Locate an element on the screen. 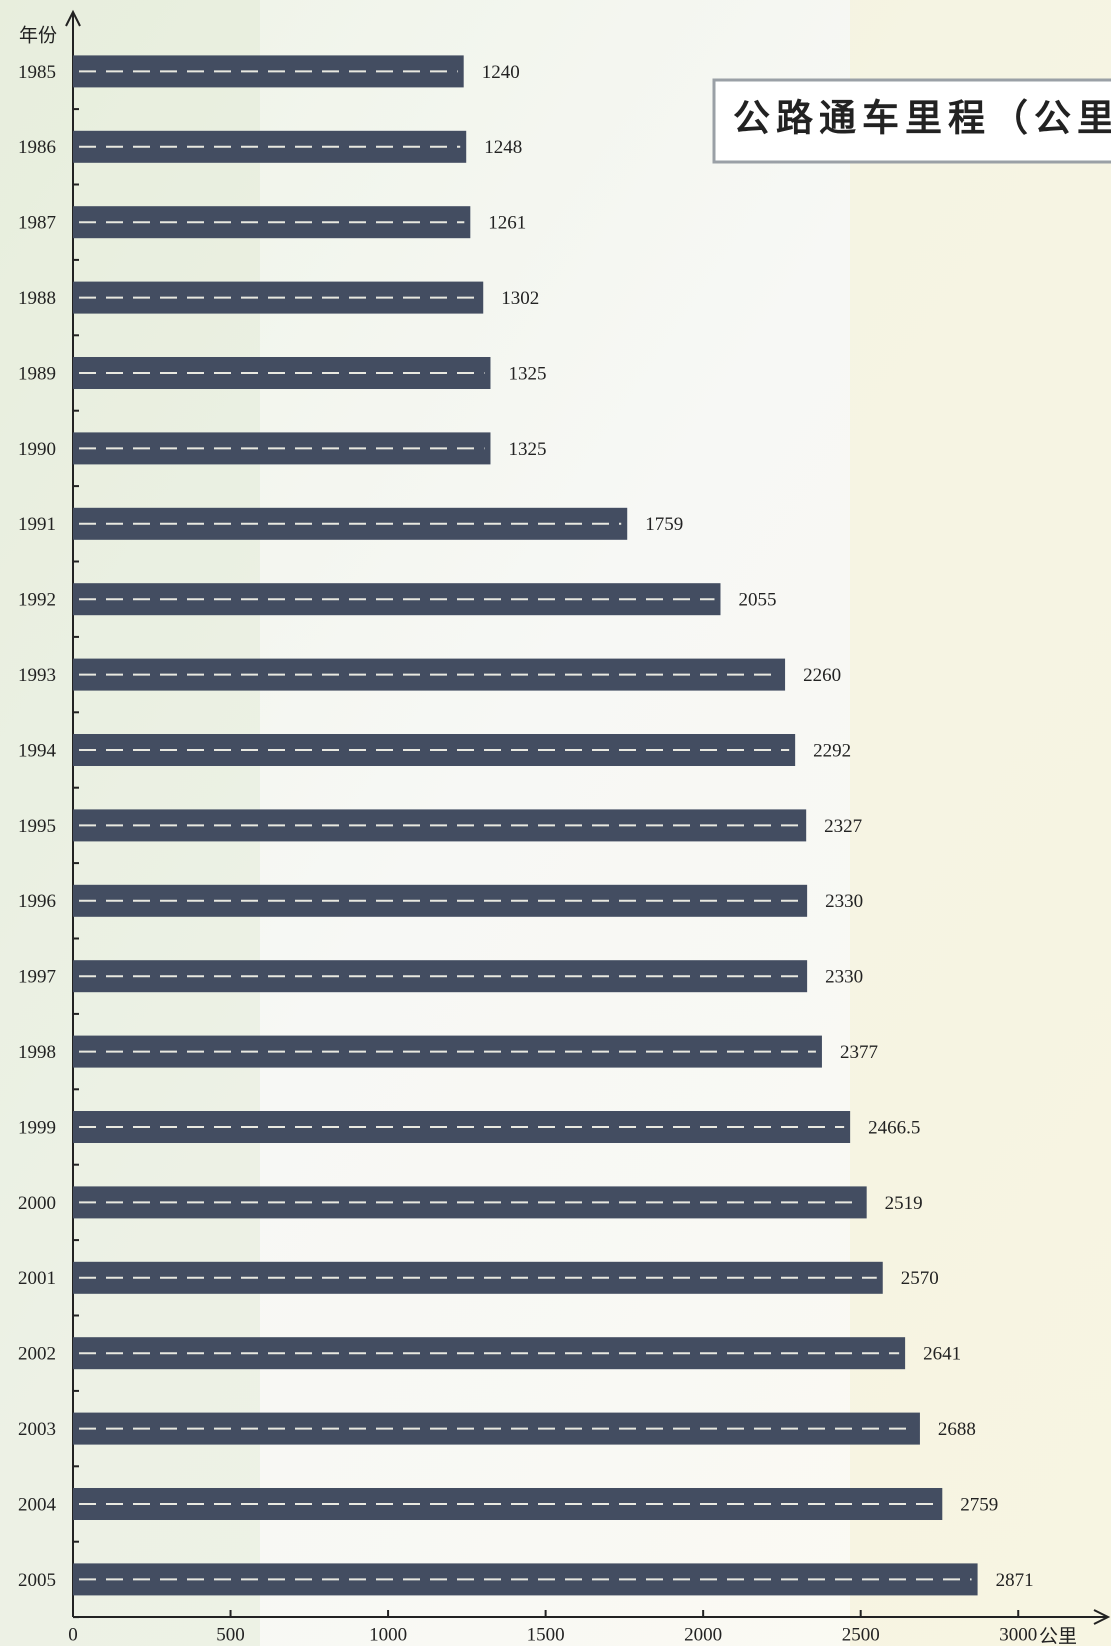 The width and height of the screenshot is (1111, 1646). value-label: 2055 is located at coordinates (757, 600).